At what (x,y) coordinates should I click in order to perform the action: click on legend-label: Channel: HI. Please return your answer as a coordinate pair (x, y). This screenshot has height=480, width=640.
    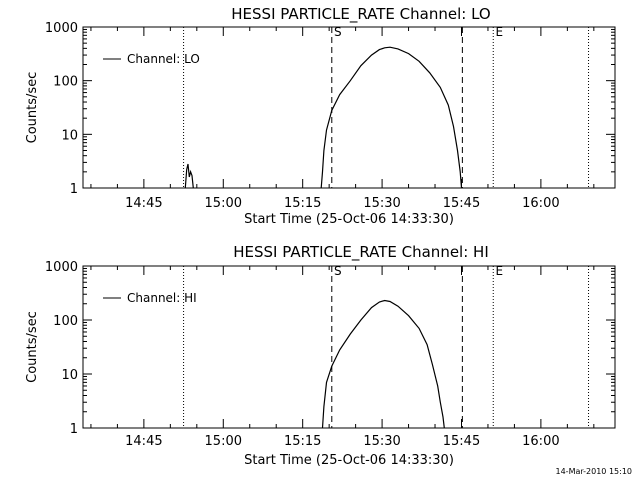
    Looking at the image, I should click on (162, 298).